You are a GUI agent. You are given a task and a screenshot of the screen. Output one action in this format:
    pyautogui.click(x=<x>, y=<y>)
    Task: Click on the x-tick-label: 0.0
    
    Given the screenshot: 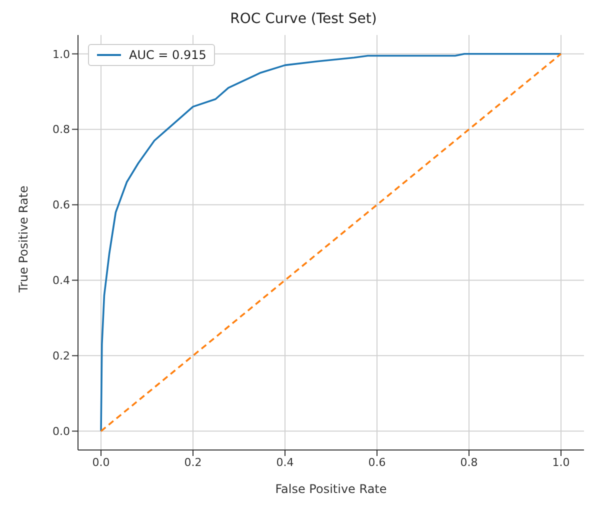 What is the action you would take?
    pyautogui.click(x=101, y=462)
    